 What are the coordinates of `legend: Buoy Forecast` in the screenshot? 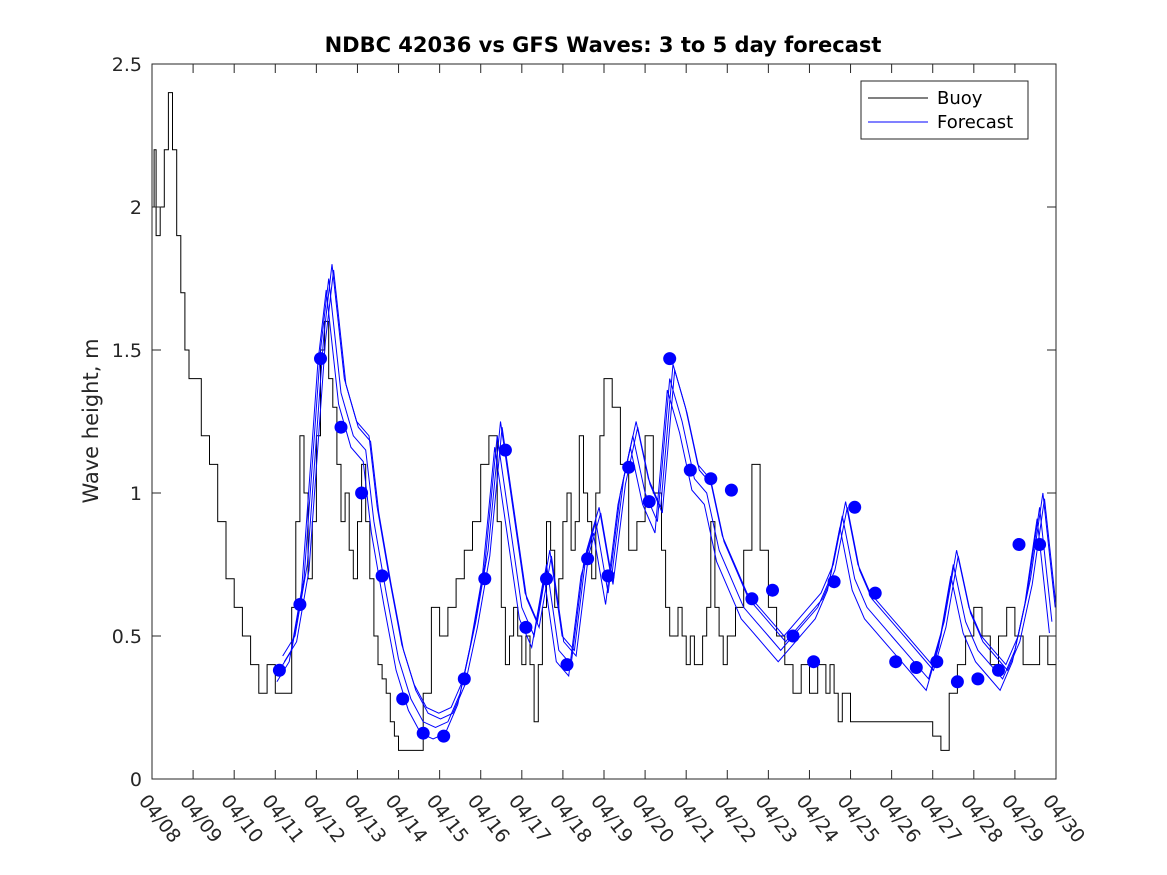 It's located at (944, 110).